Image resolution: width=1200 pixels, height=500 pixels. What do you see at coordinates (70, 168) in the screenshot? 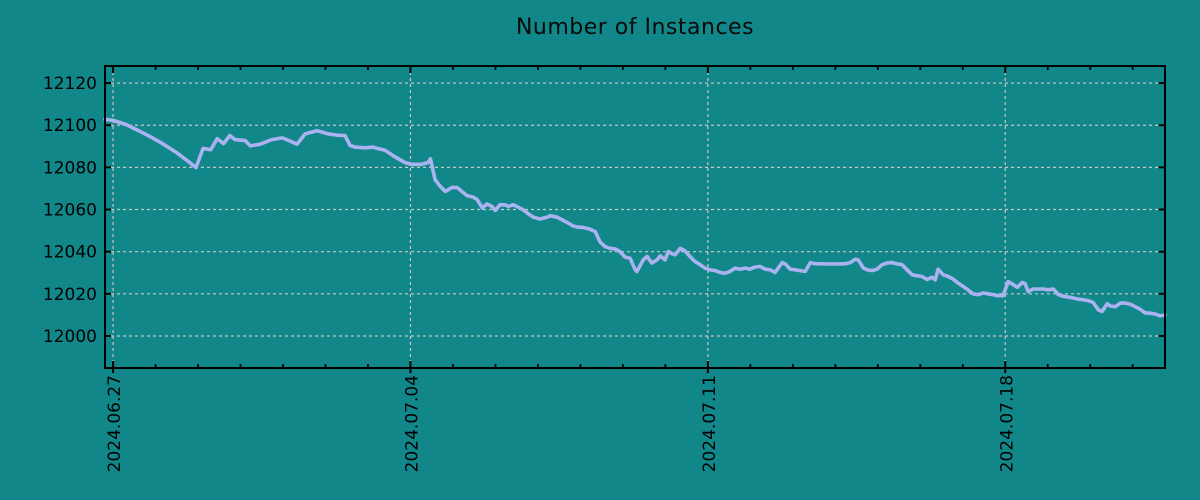
I see `y-tick-label: 12080` at bounding box center [70, 168].